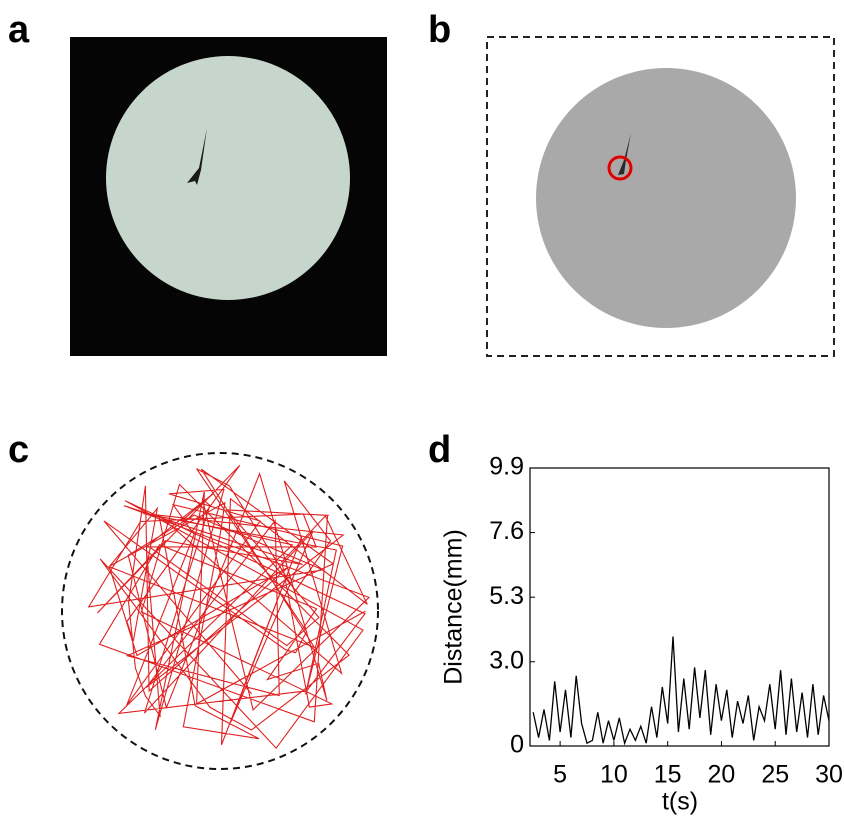  Describe the element at coordinates (439, 450) in the screenshot. I see `panel-label: d` at that location.